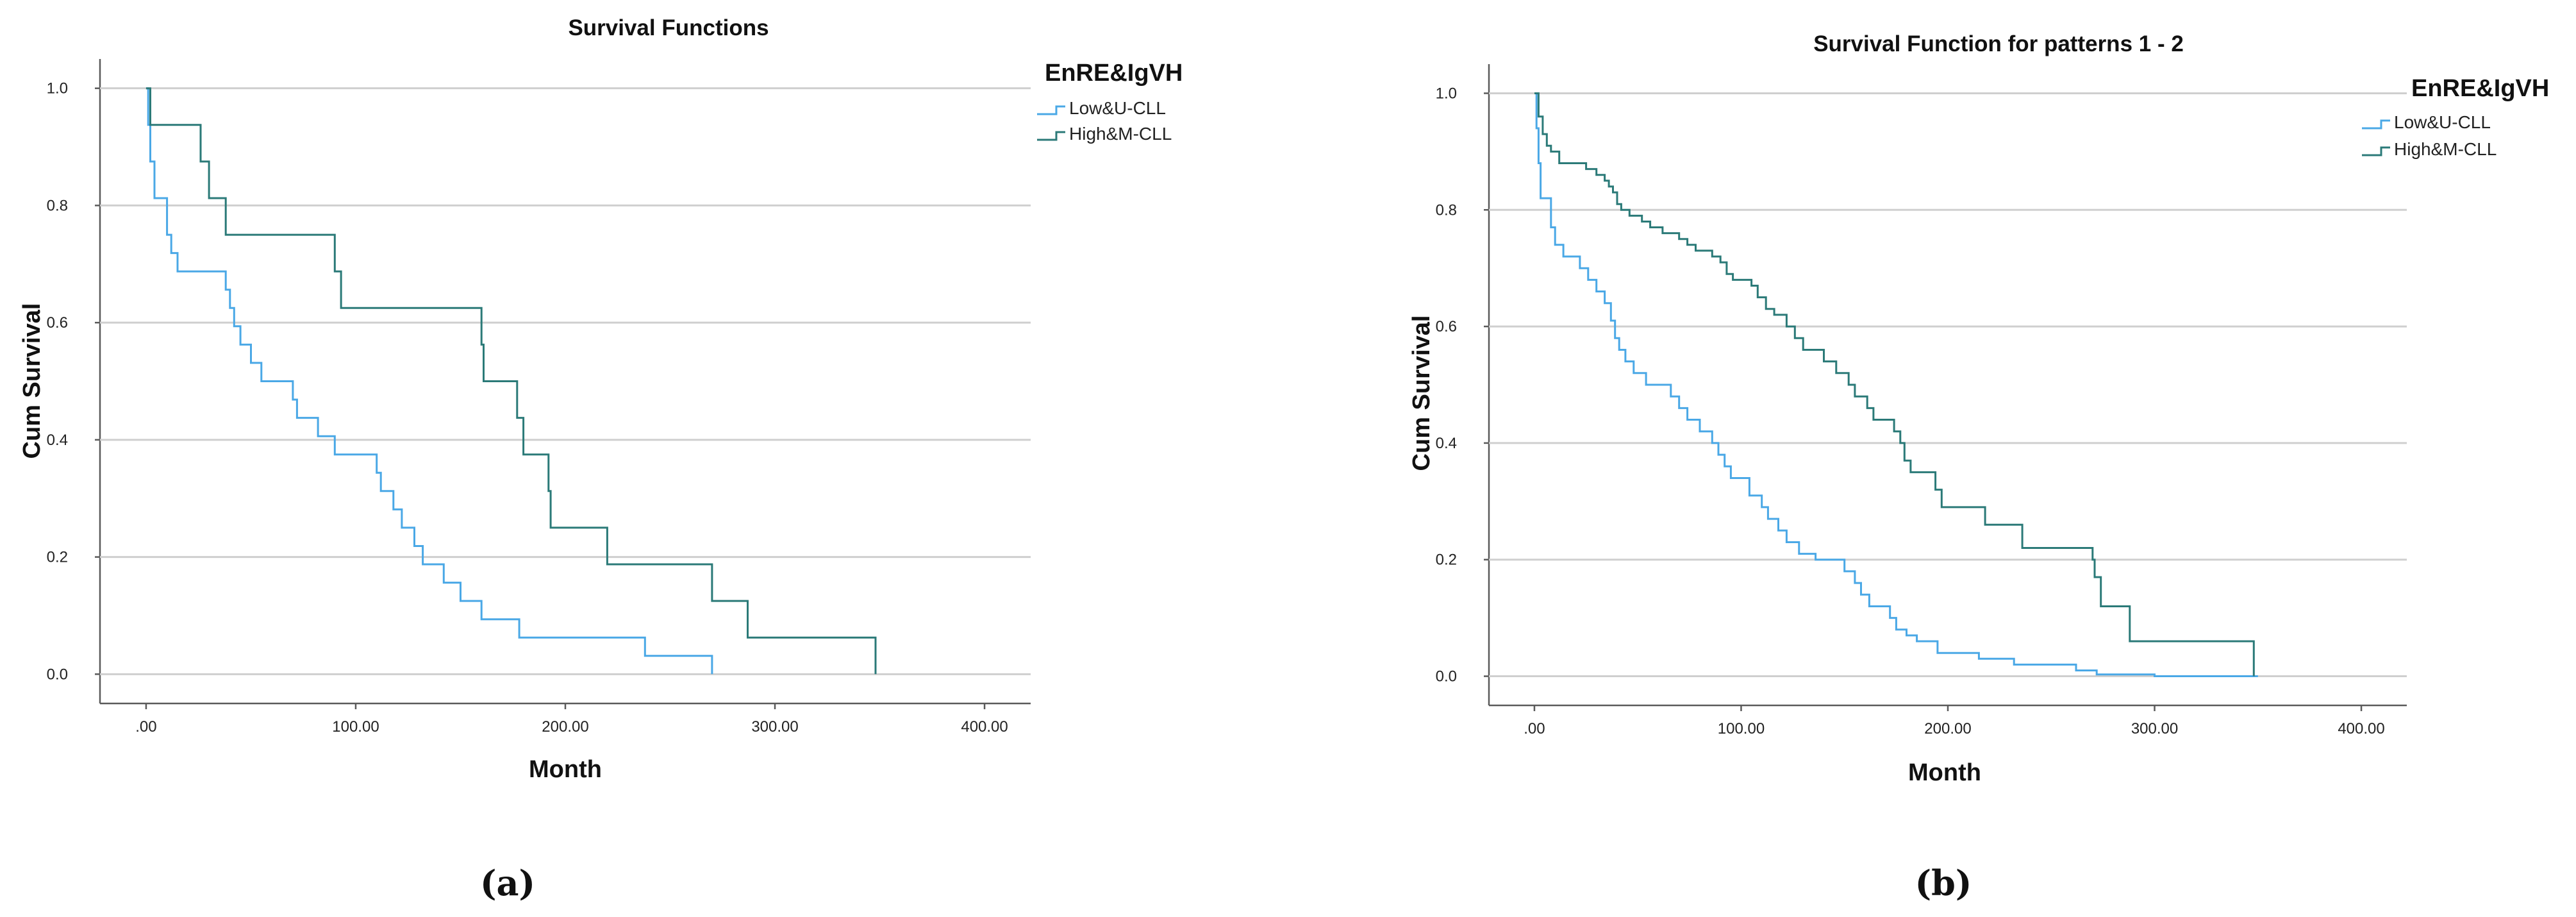 The width and height of the screenshot is (2576, 917). I want to click on chart-title: Survival Functions, so click(668, 27).